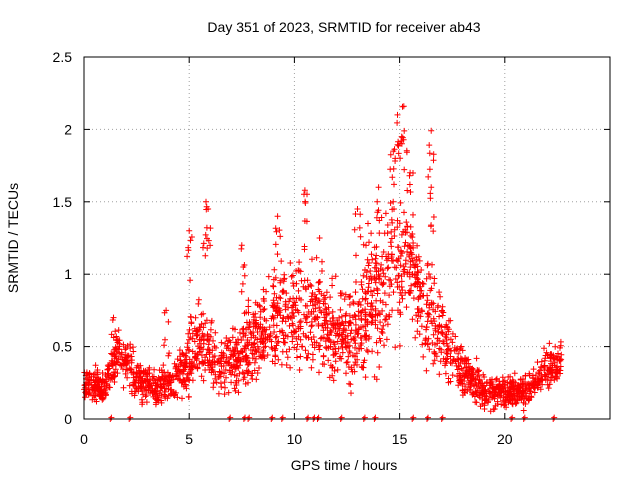  Describe the element at coordinates (344, 465) in the screenshot. I see `x-axis-label: GPS time / hours` at that location.